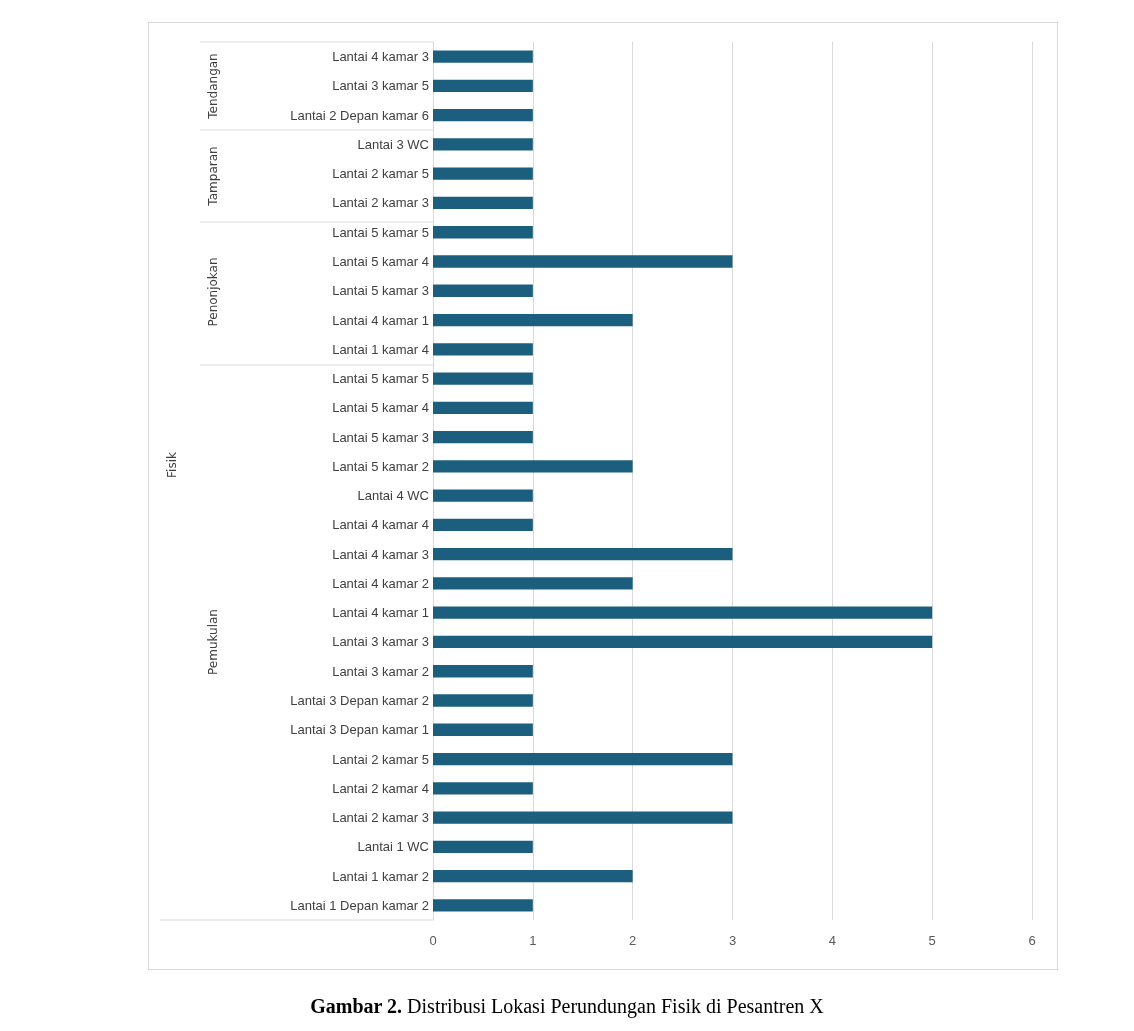 The width and height of the screenshot is (1134, 1031). What do you see at coordinates (633, 940) in the screenshot?
I see `x-tick-label: 2` at bounding box center [633, 940].